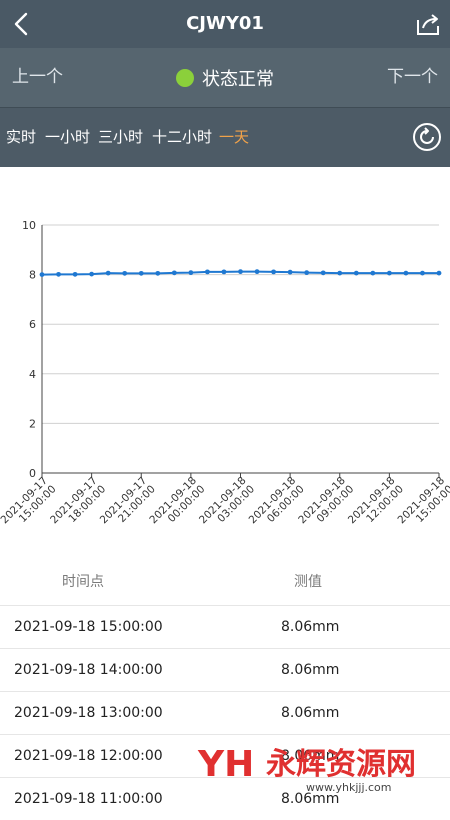 The width and height of the screenshot is (450, 820). I want to click on status-ok-dot-icon, so click(185, 77).